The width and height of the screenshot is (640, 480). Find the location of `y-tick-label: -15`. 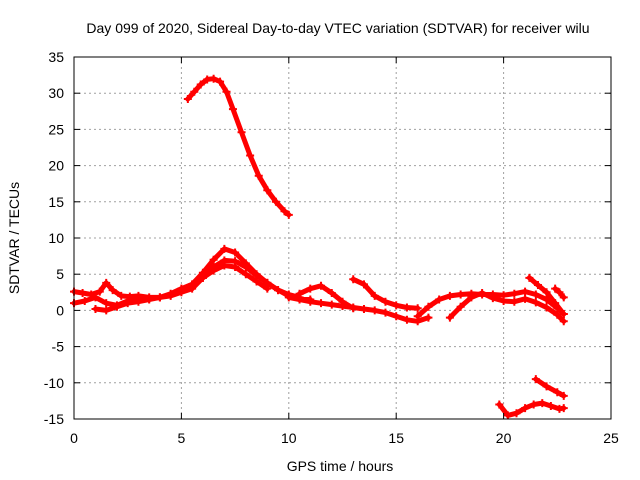

y-tick-label: -15 is located at coordinates (54, 419).